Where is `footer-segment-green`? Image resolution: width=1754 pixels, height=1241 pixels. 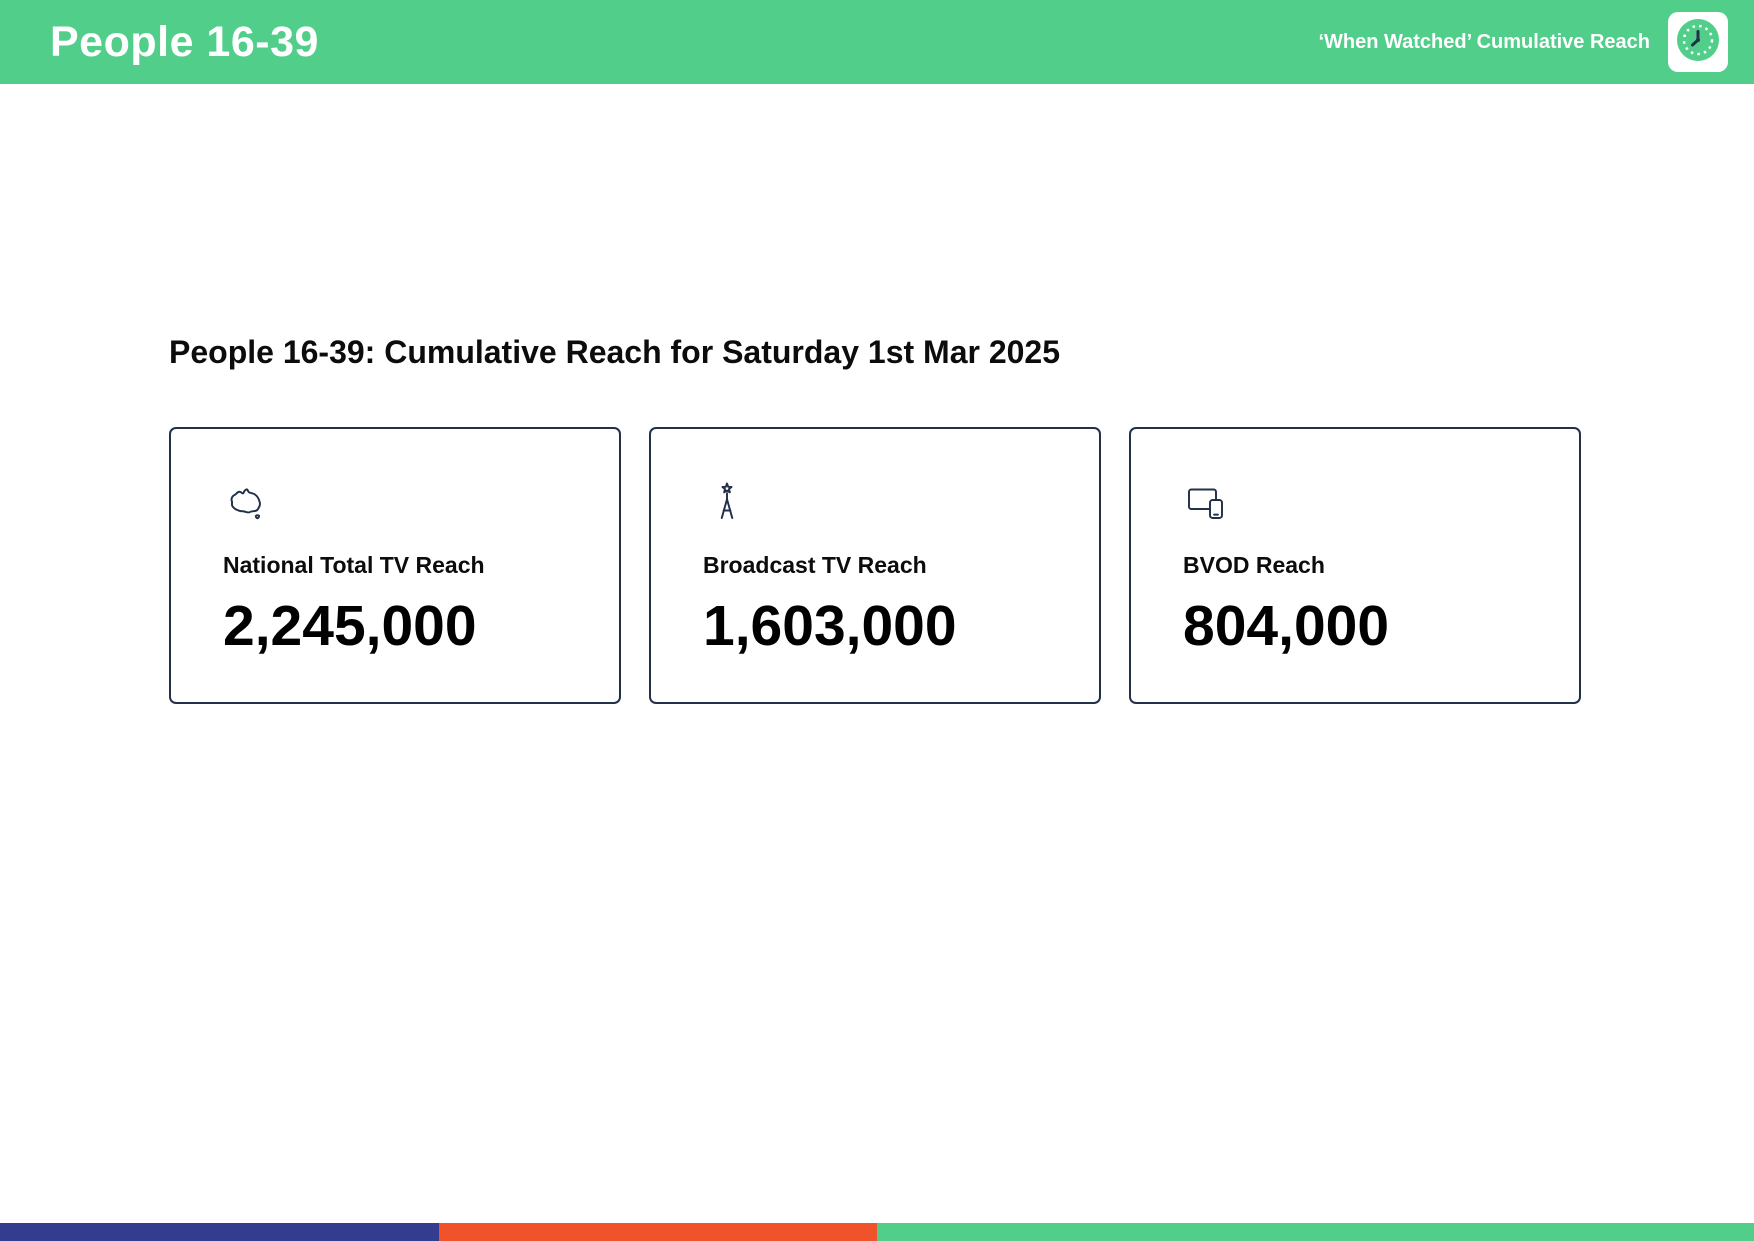 footer-segment-green is located at coordinates (1315, 1232).